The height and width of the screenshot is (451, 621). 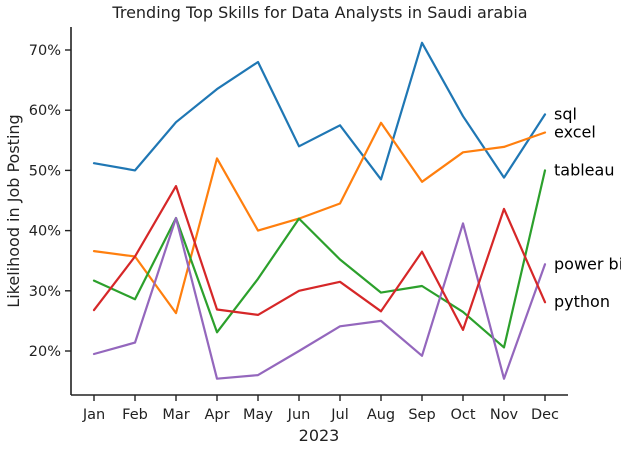 I want to click on y-axis-label: Likelihood in Job Posting, so click(x=13, y=210).